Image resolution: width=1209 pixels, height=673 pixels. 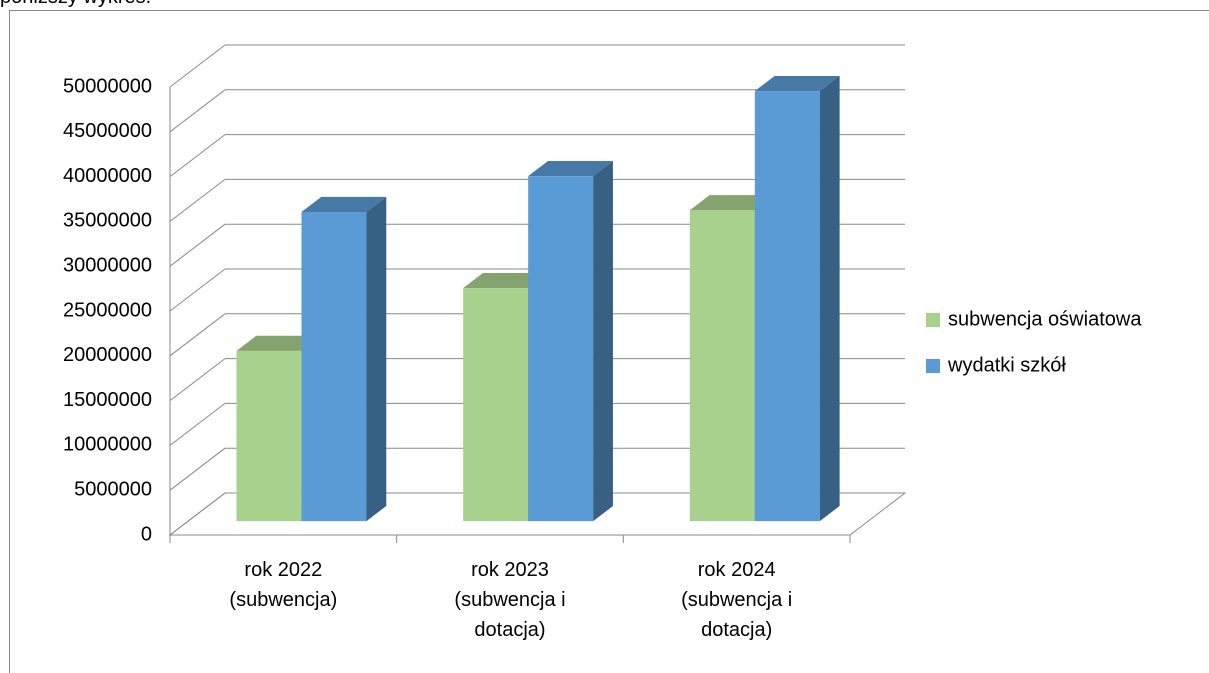 I want to click on y-tick-label: 45000000, so click(x=107, y=131).